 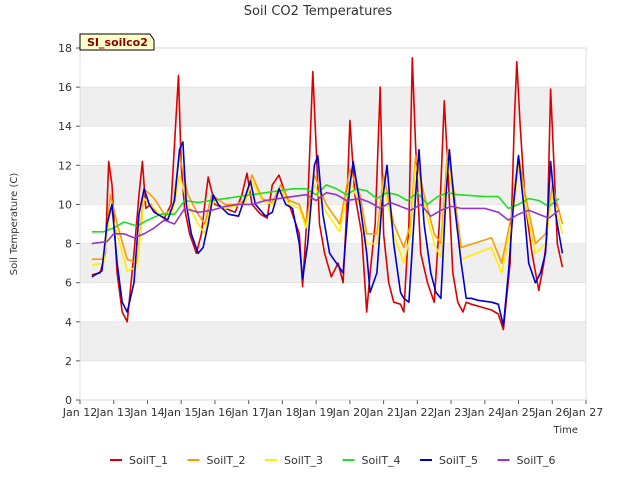 I want to click on x-tick-label: Jan 26, so click(x=551, y=412).